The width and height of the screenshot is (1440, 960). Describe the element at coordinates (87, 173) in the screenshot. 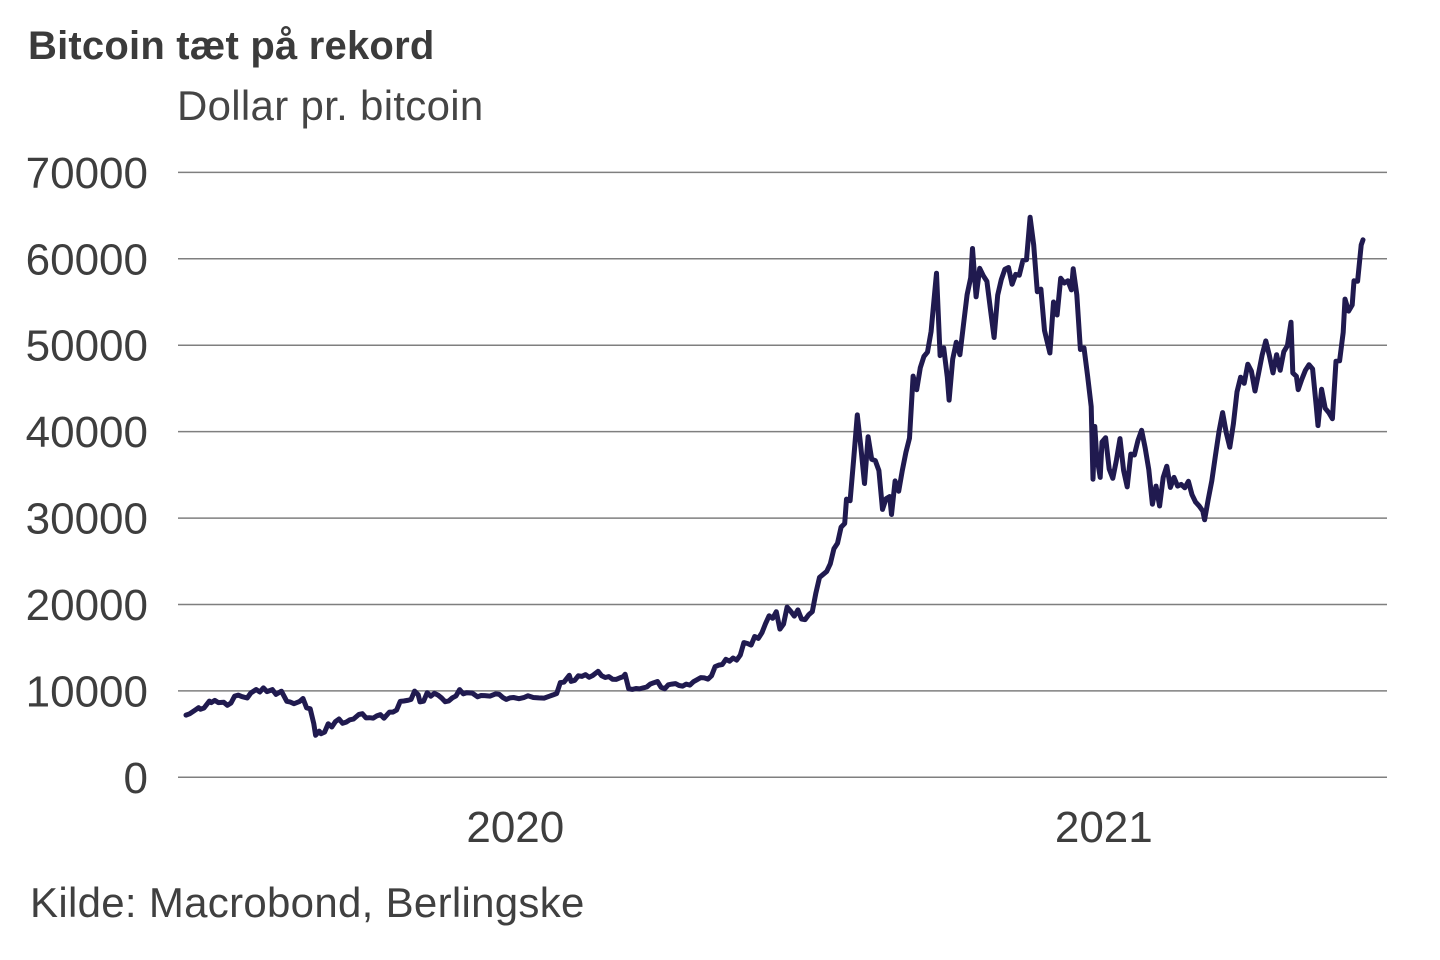

I see `y-axis-tick-label: 70000` at that location.